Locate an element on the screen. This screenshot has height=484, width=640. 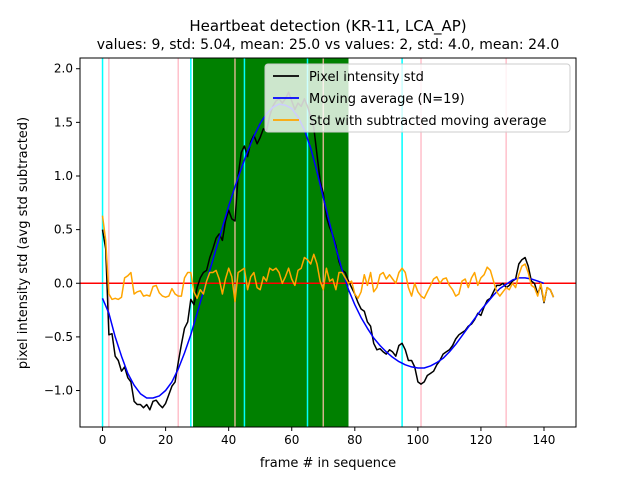
y-tick-label: 0.5 is located at coordinates (63, 230).